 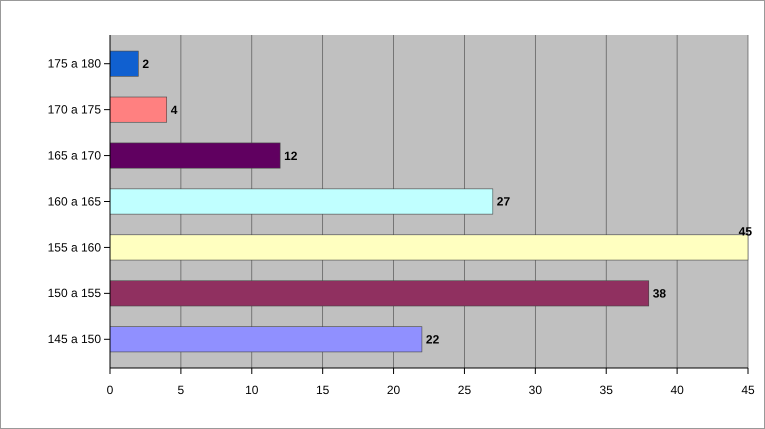 I want to click on y-tick-label: 170 a 175, so click(x=75, y=109).